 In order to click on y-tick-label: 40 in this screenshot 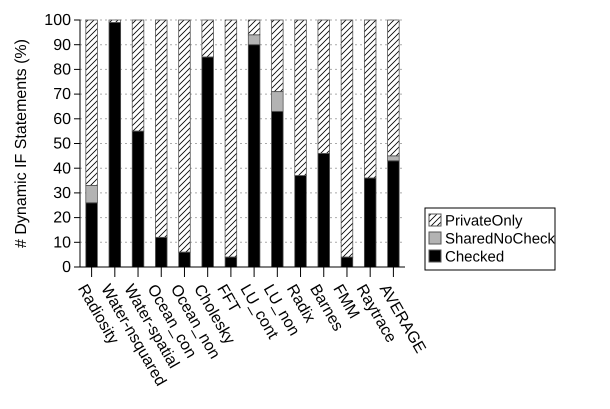, I will do `click(62, 169)`.